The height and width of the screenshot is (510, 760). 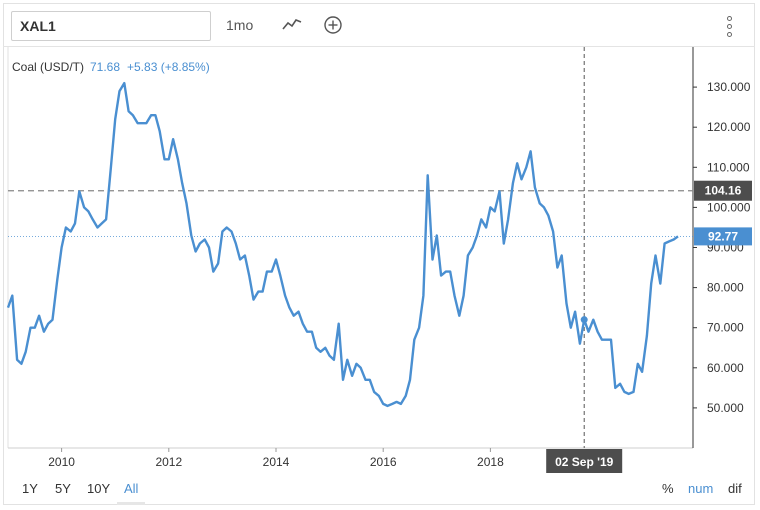 I want to click on last-price-label: 92.77, so click(x=723, y=236).